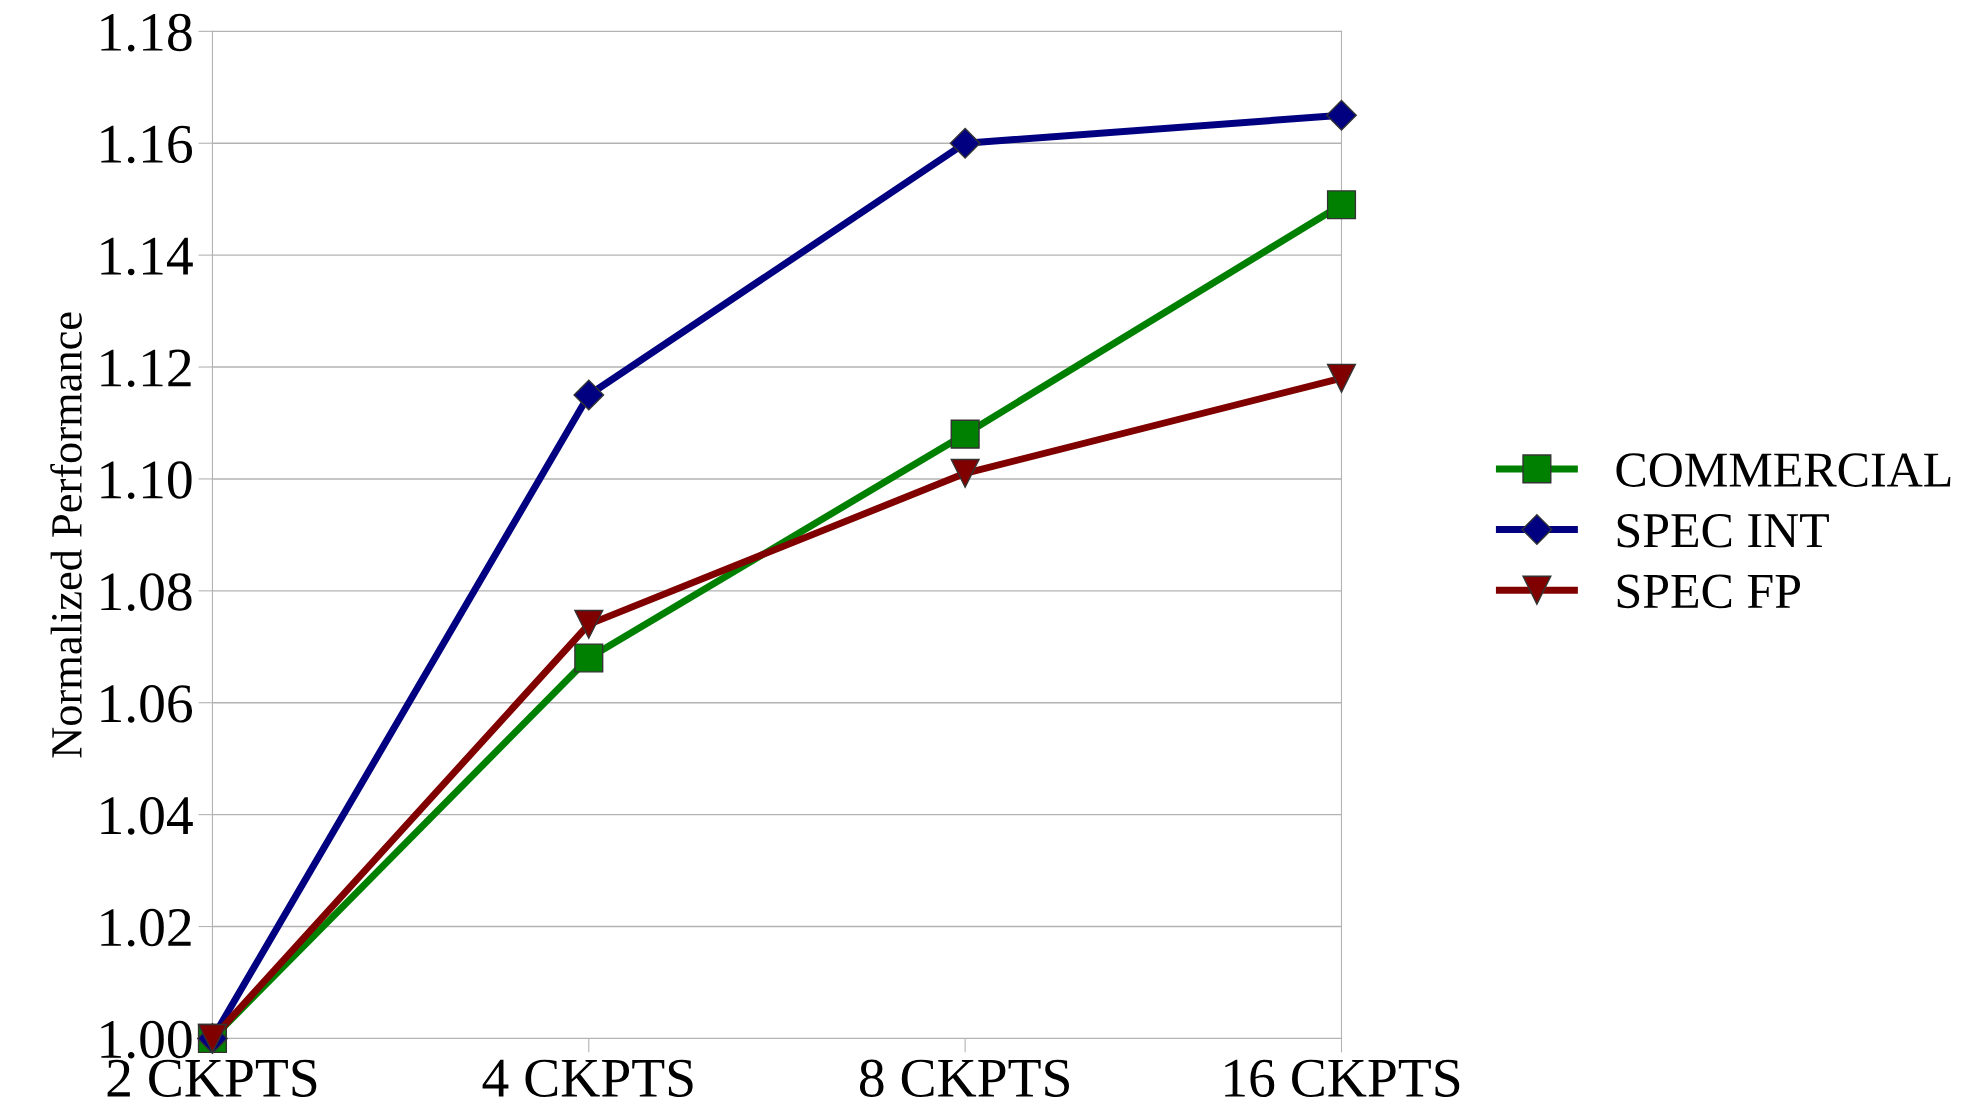 The width and height of the screenshot is (1967, 1119). What do you see at coordinates (146, 480) in the screenshot?
I see `y-tick-label: 1.10` at bounding box center [146, 480].